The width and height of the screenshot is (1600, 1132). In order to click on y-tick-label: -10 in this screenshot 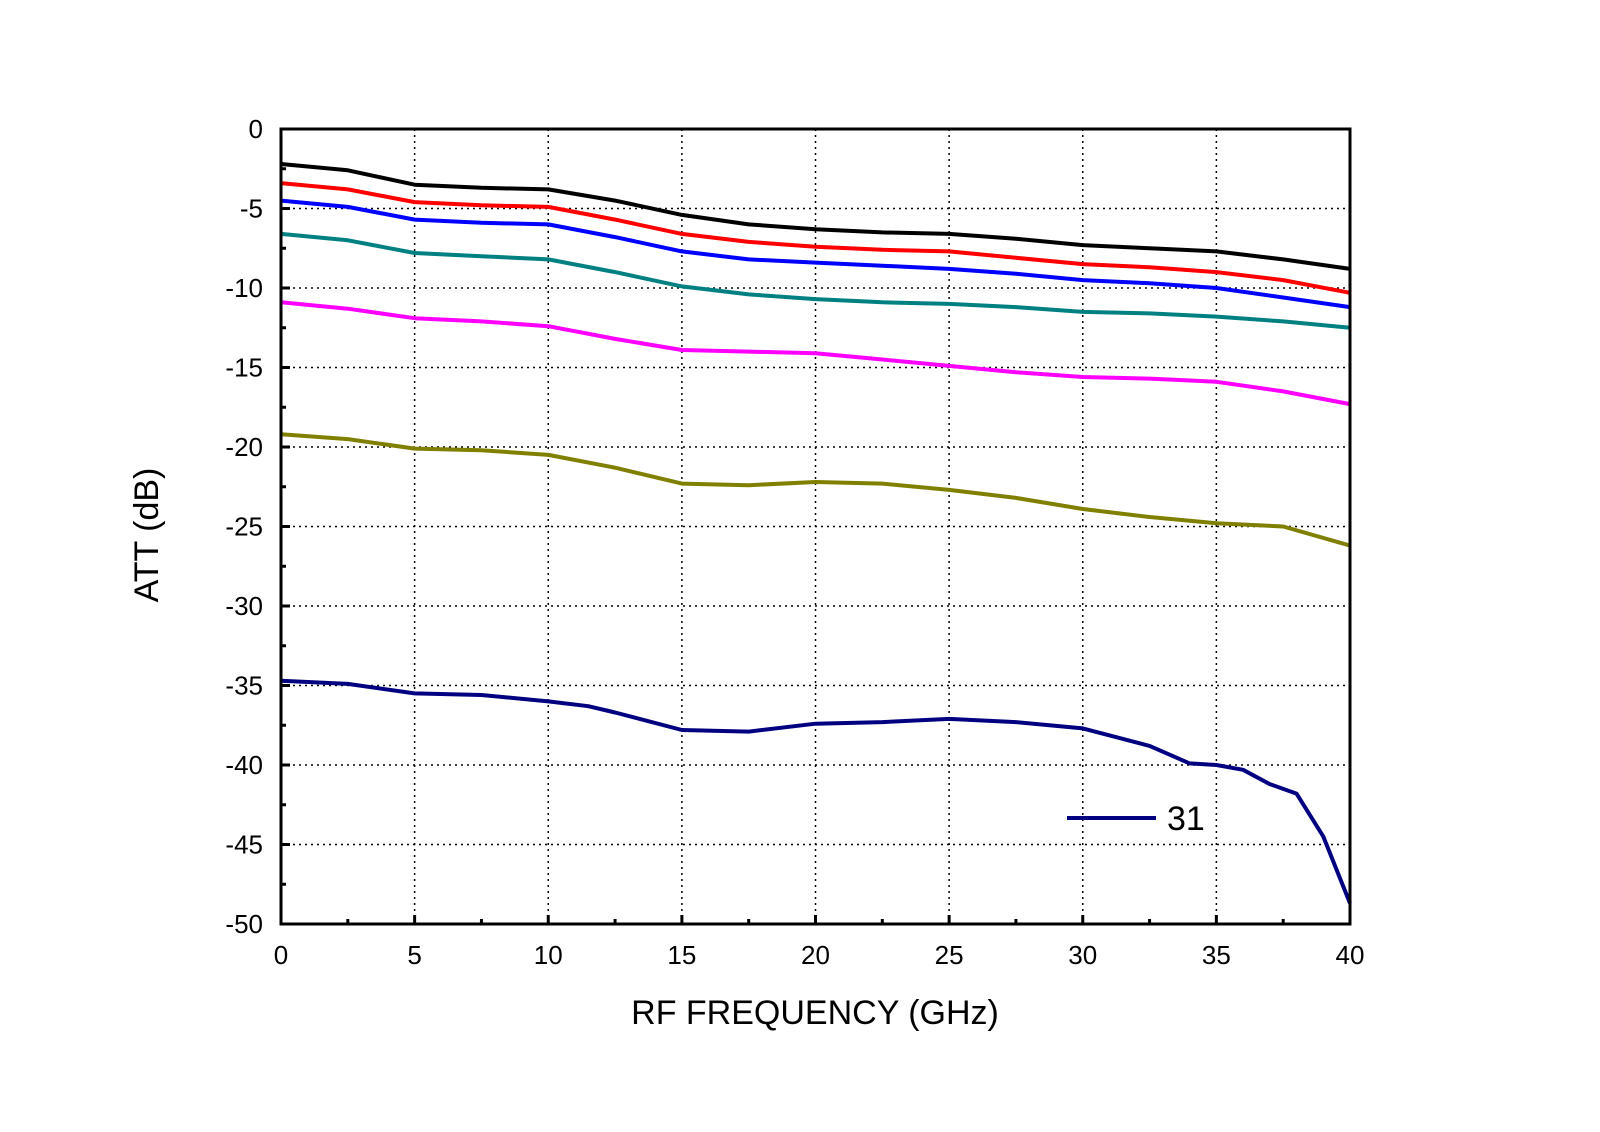, I will do `click(244, 288)`.